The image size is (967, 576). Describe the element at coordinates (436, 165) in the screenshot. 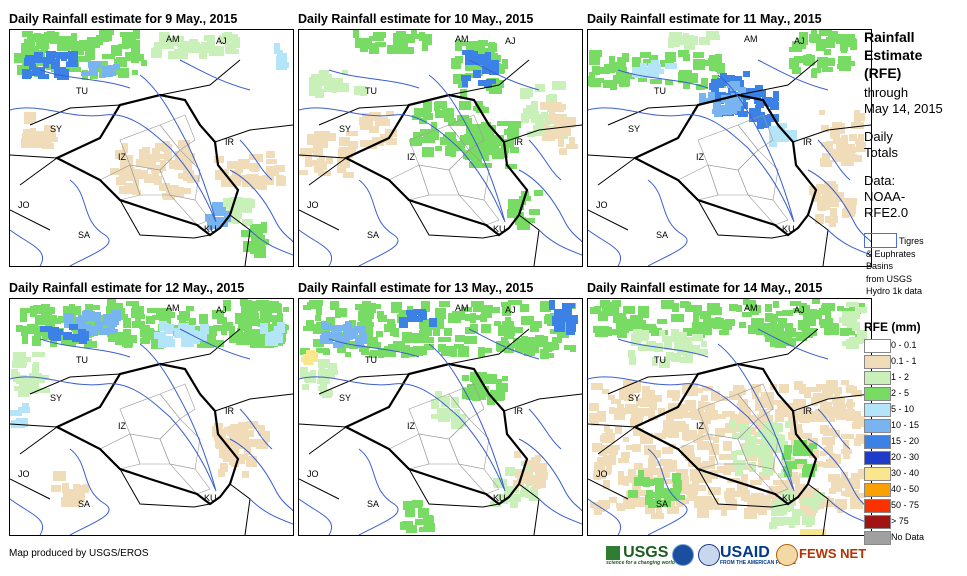

I see `iraq-border` at that location.